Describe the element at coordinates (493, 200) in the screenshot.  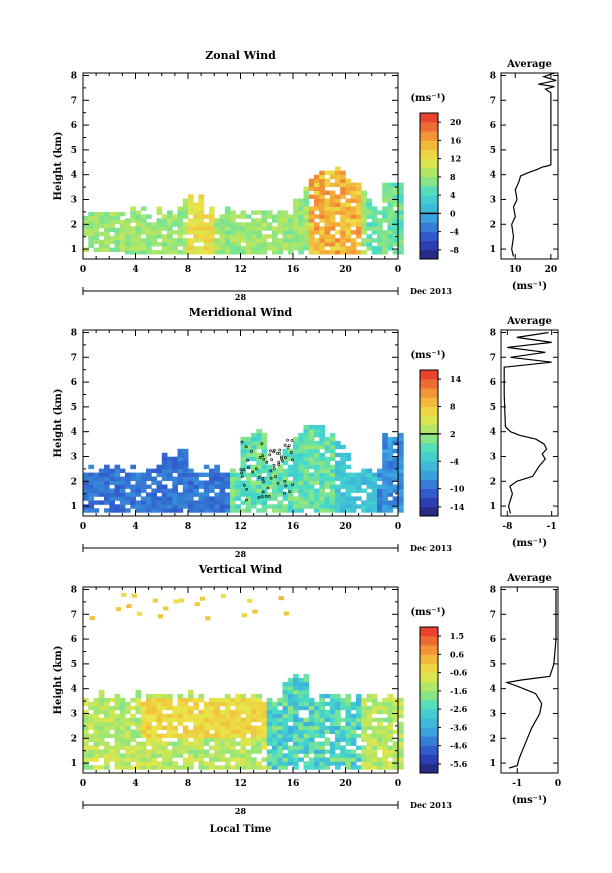
I see `profile-y-tick-label: 3` at that location.